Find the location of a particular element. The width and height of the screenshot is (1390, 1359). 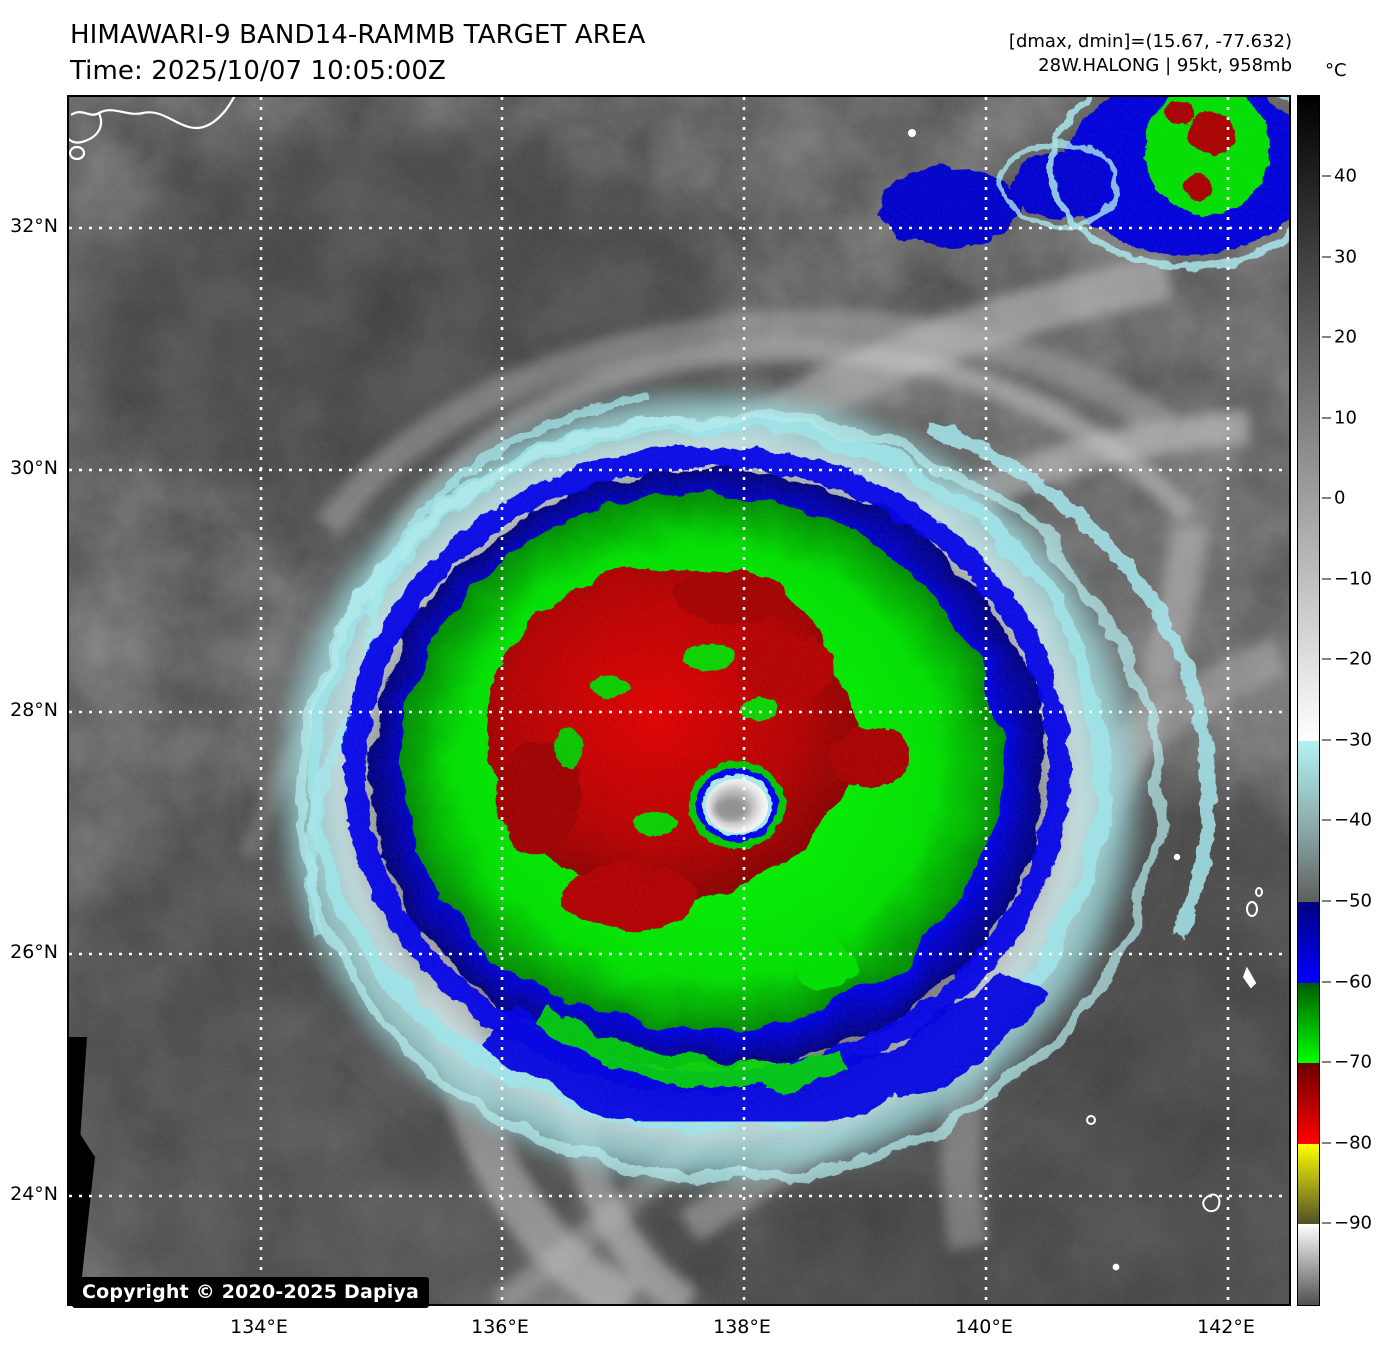

cbar-seg-green is located at coordinates (1308, 1023).